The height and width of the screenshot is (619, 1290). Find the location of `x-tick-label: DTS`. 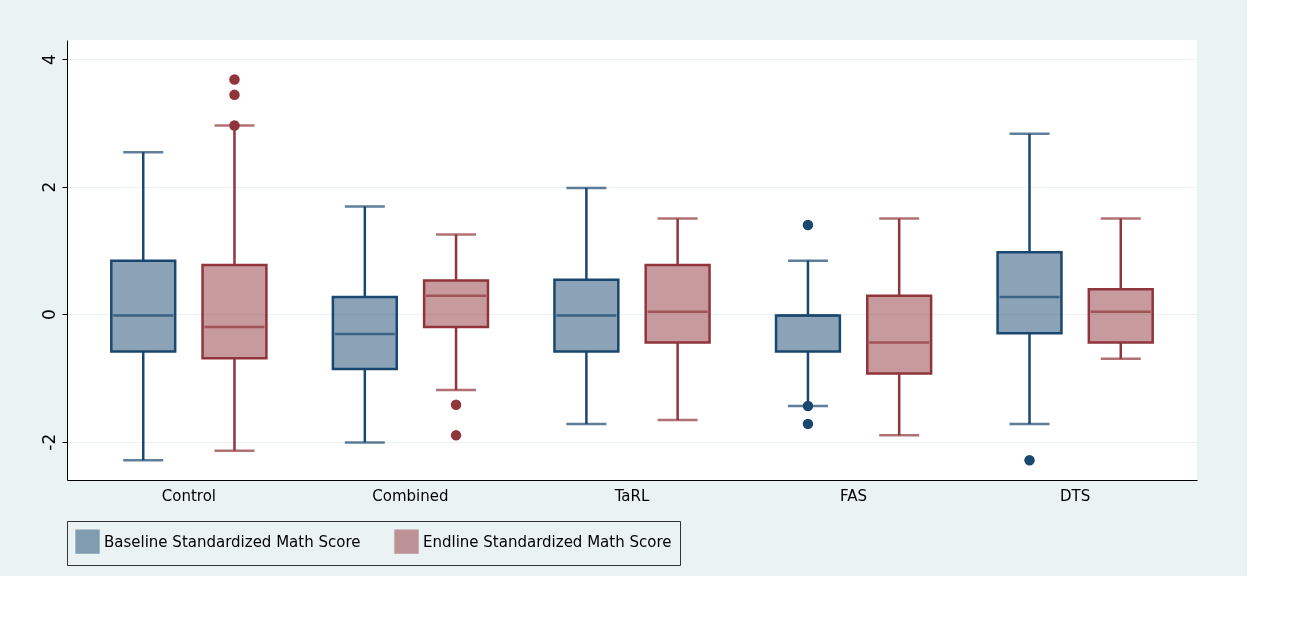

x-tick-label: DTS is located at coordinates (1075, 495).